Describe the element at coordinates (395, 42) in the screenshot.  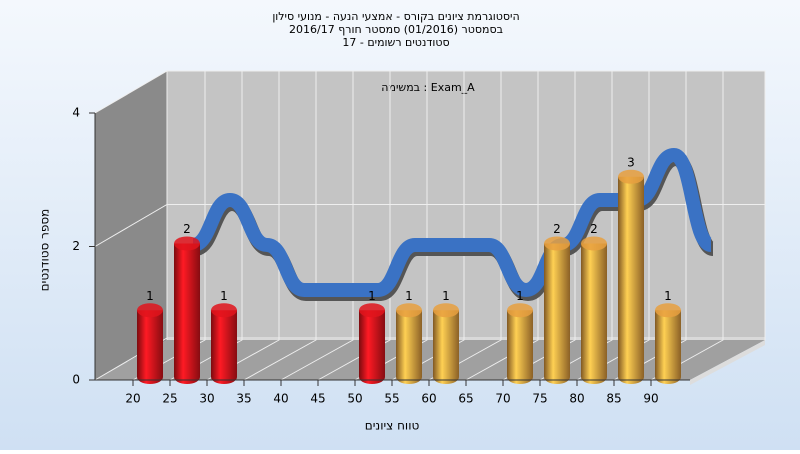
I see `chart-subtitle: סטודנטים רשומים - 17` at that location.